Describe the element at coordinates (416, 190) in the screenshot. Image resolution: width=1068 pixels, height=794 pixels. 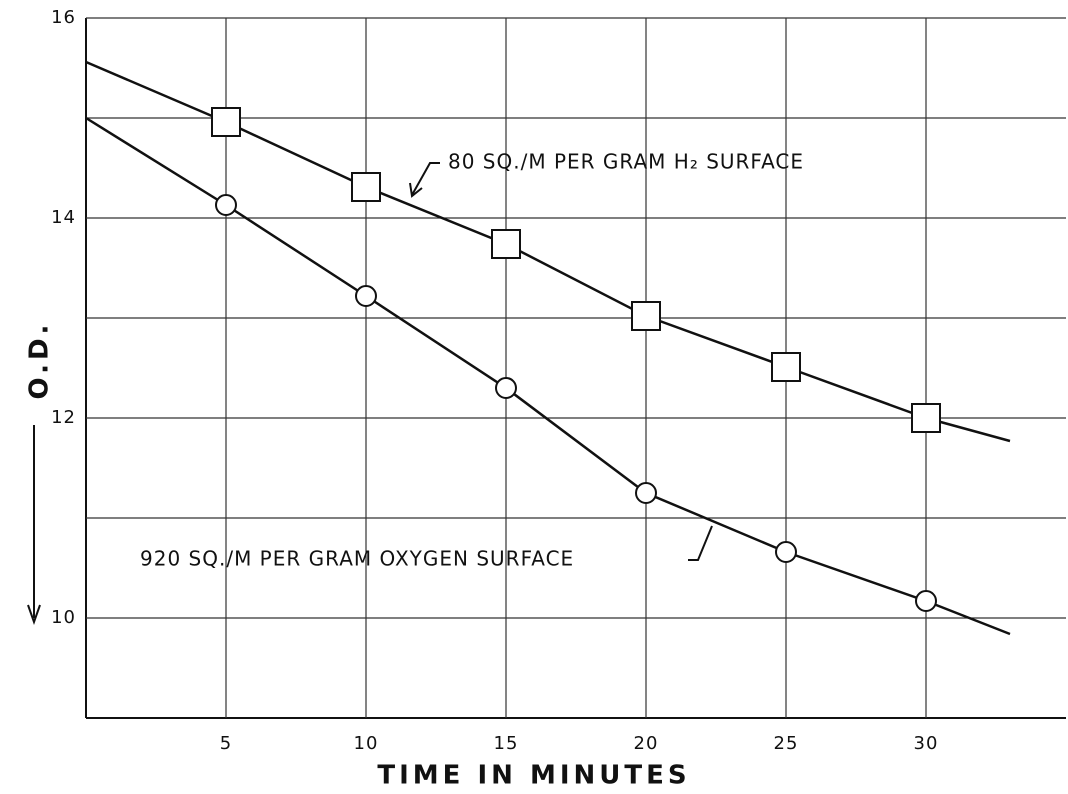
I see `leader-head` at that location.